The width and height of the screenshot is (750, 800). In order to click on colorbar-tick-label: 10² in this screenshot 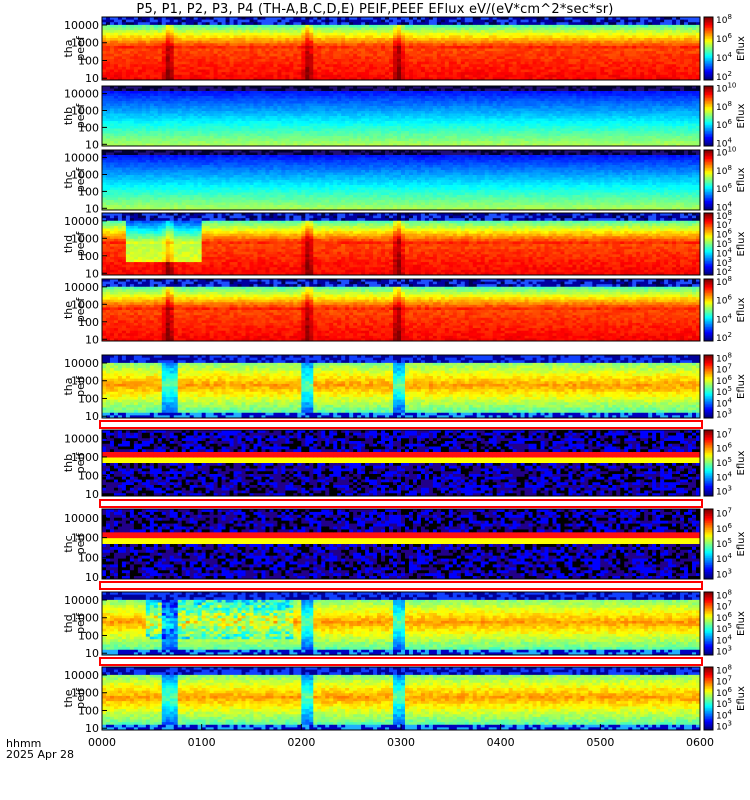, I will do `click(724, 337)`.